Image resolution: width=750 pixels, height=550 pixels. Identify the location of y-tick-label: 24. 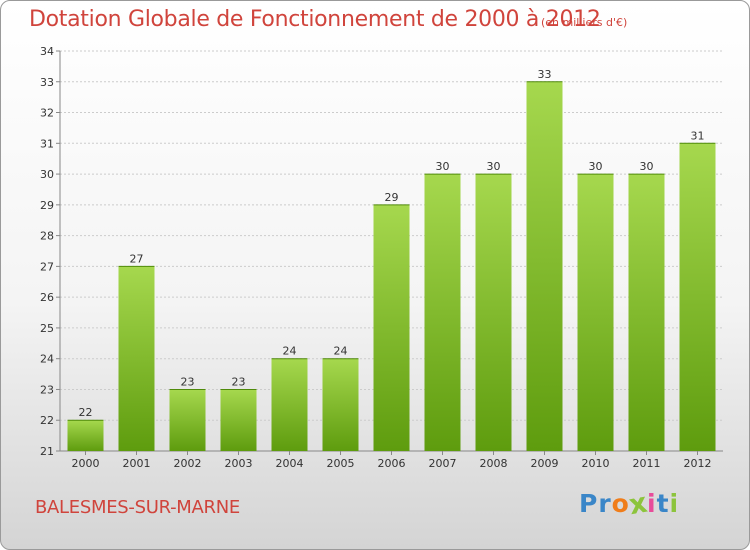
(47, 359).